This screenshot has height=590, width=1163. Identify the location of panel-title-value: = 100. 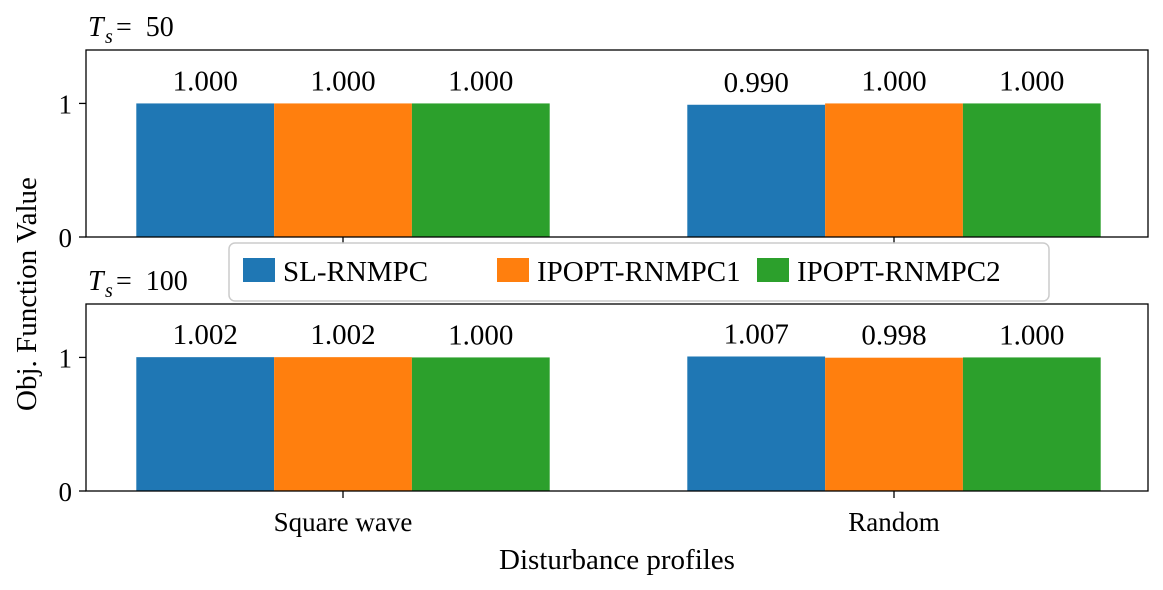
(152, 281).